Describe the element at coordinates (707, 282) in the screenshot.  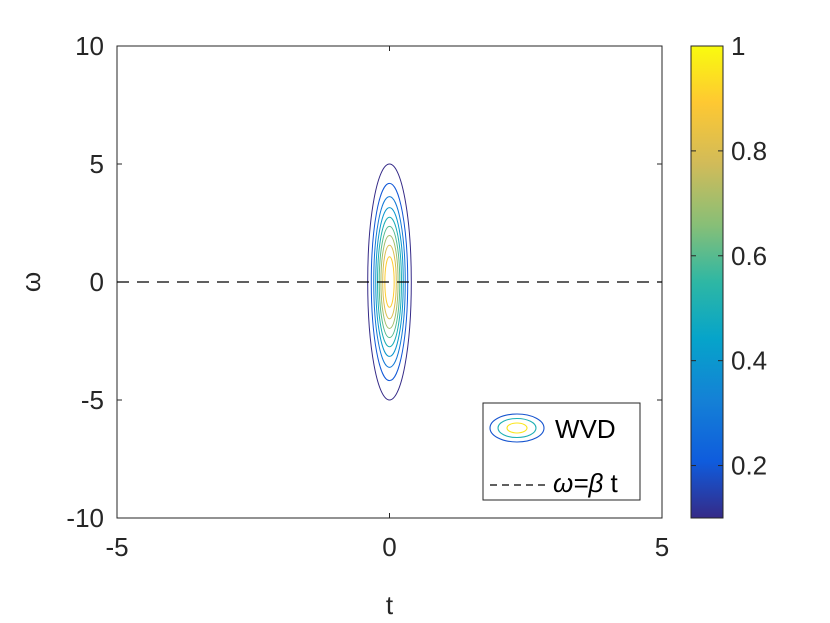
I see `colorbar` at that location.